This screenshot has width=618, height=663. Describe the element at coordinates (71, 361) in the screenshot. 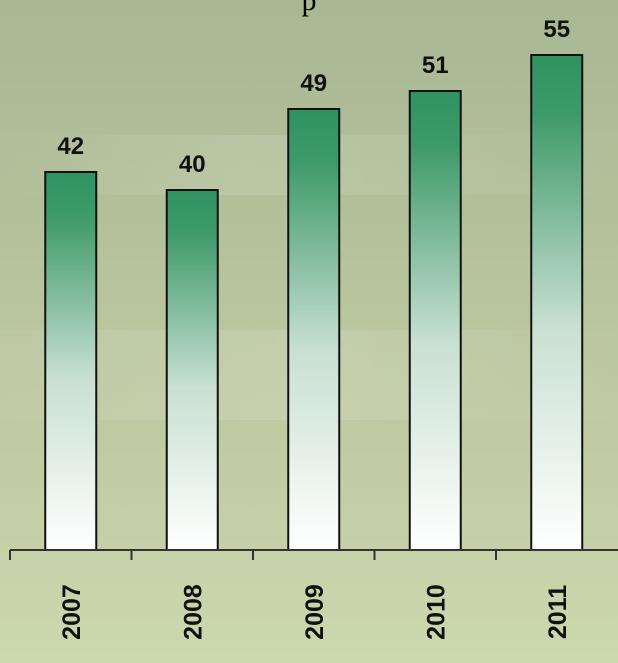

I see `bar-2007` at that location.